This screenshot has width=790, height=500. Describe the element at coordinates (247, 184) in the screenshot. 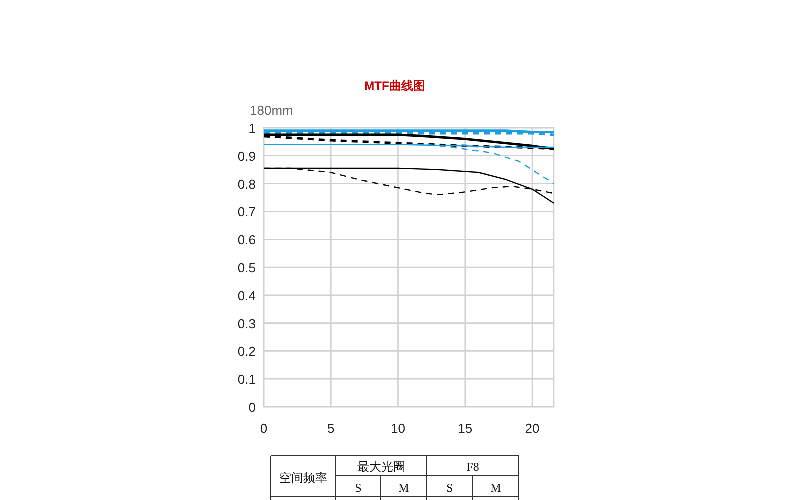

I see `y-tick-label: 0.8` at that location.